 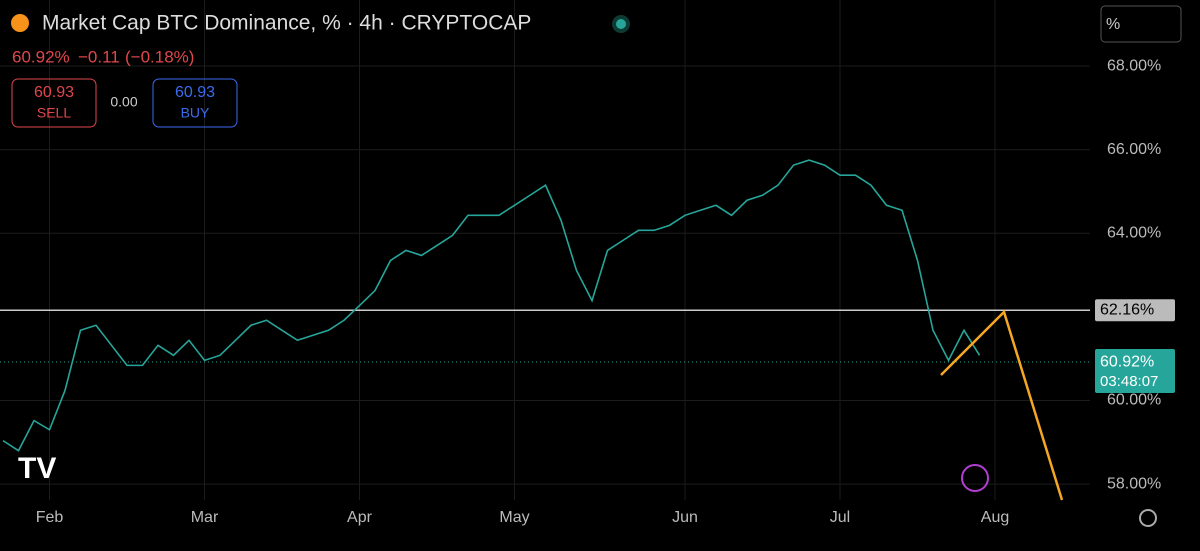 What do you see at coordinates (1134, 400) in the screenshot?
I see `y-tick-label: 60.00%` at bounding box center [1134, 400].